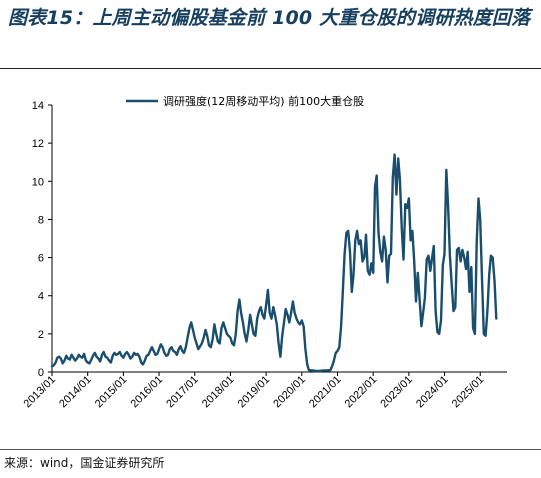  What do you see at coordinates (263, 101) in the screenshot?
I see `legend-label: 调研强度(12周移动平均) 前100大重仓股` at bounding box center [263, 101].